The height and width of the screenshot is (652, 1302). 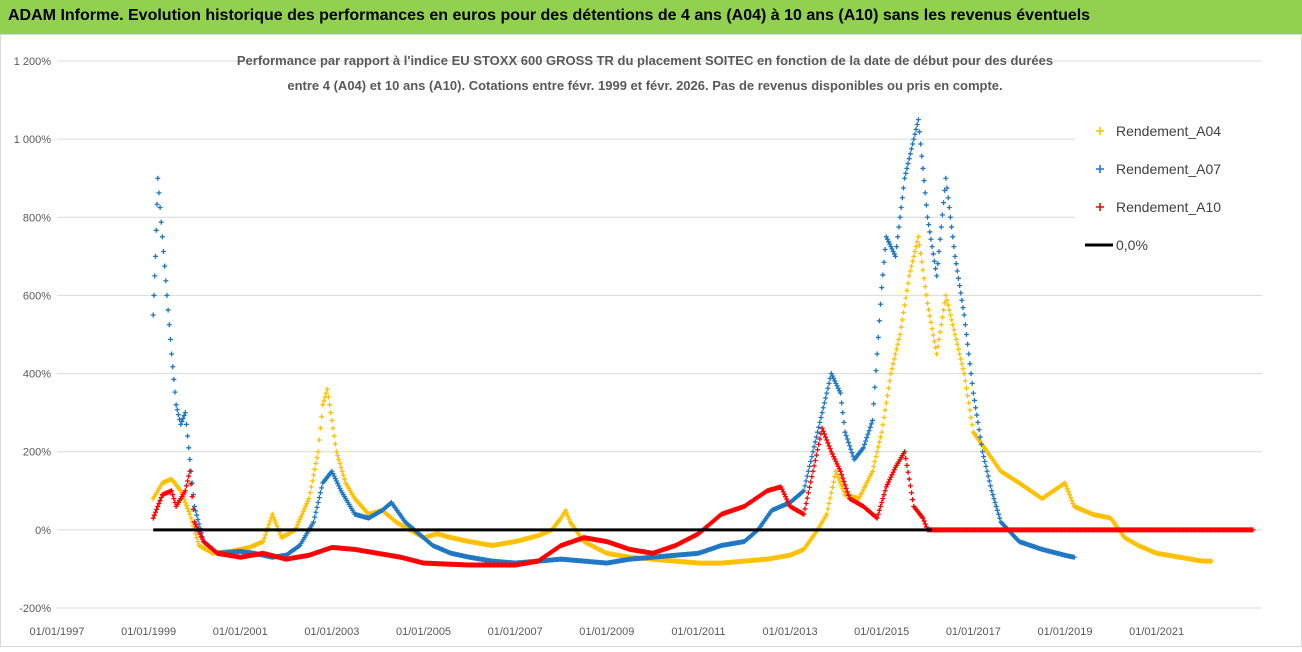 I want to click on x-tick-label: 01/01/2003, so click(x=331, y=632).